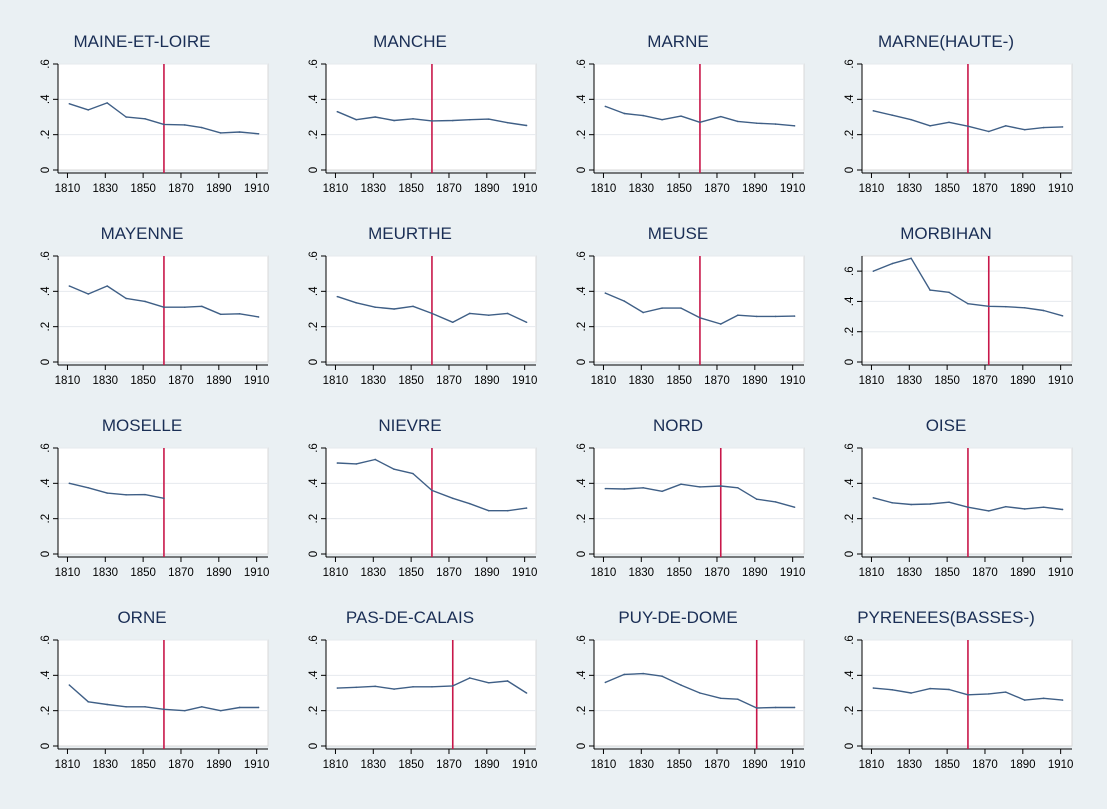  I want to click on chart-panel: ORNE 0 .2 .4 .6 1810 1830 1850 1870 1890 1910, so click(142, 702).